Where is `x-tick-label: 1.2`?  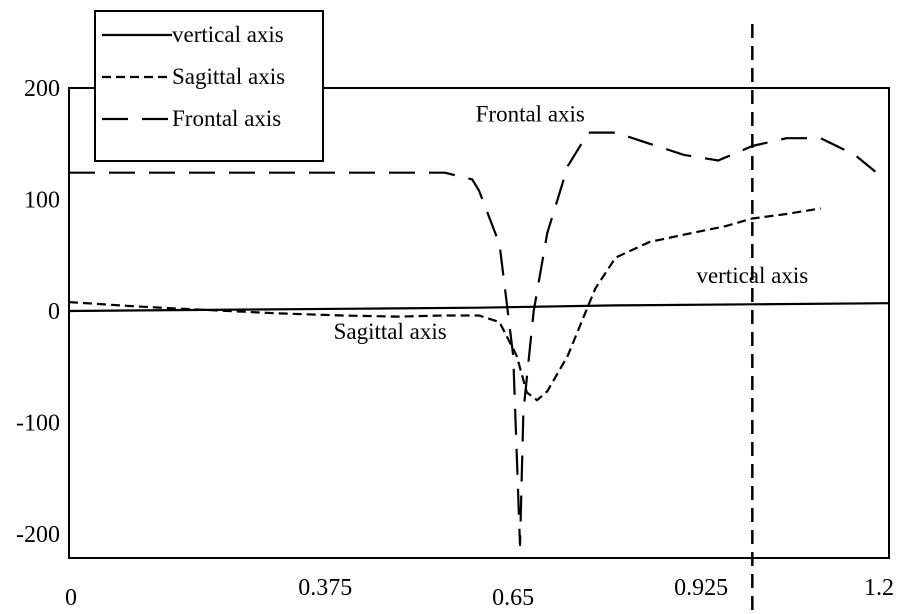 x-tick-label: 1.2 is located at coordinates (879, 588).